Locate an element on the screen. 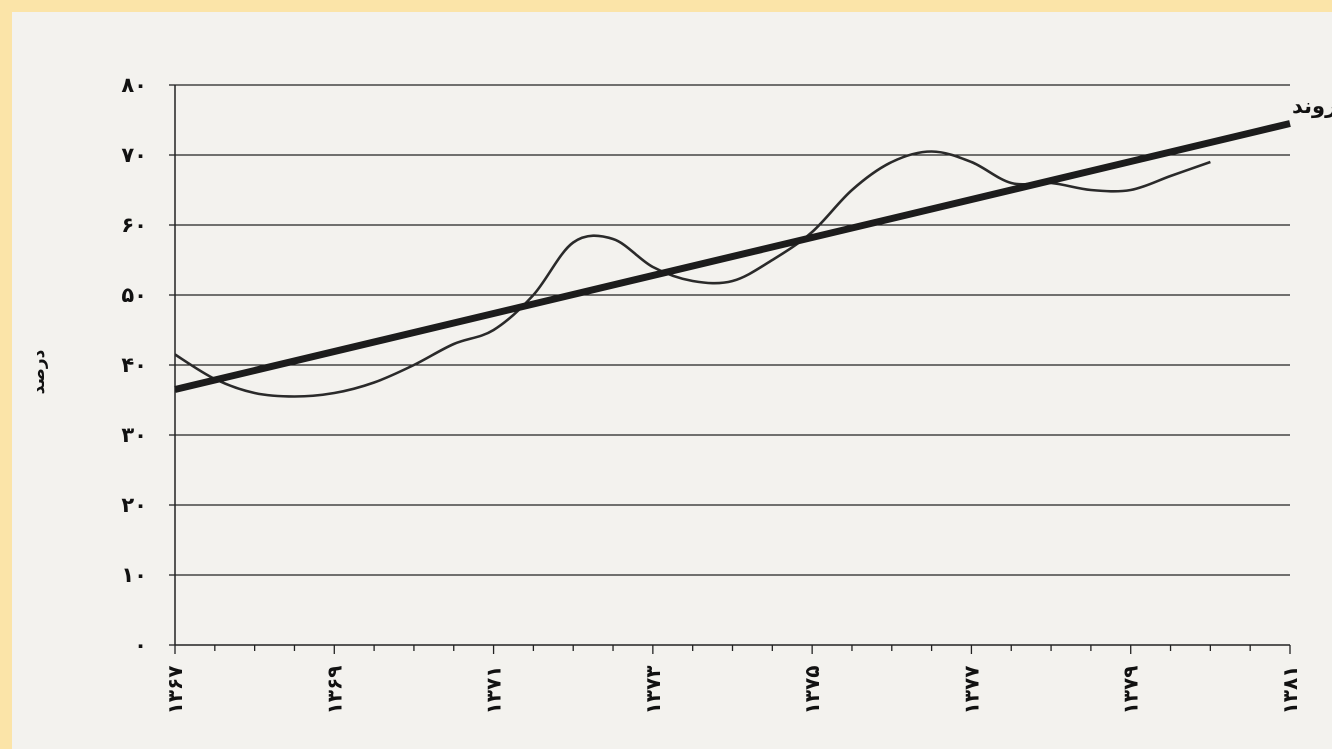 The width and height of the screenshot is (1332, 749). y-tick-label: ۱۰ is located at coordinates (134, 575).